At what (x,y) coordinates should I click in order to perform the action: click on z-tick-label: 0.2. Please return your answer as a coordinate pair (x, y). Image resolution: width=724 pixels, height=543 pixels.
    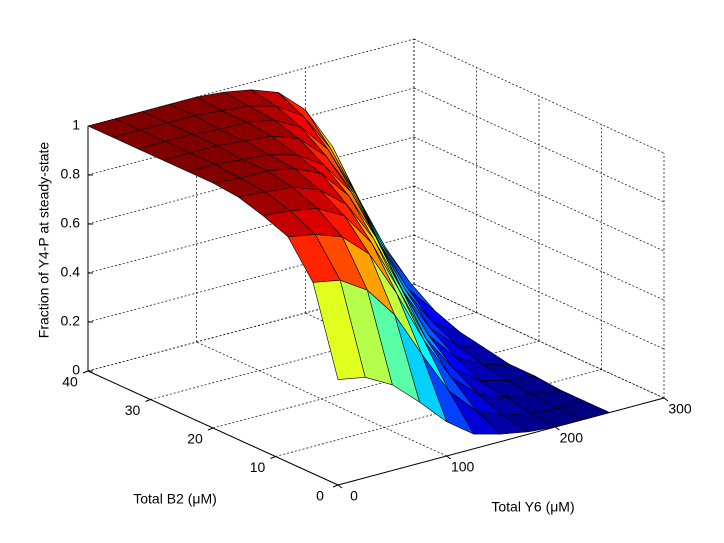
    Looking at the image, I should click on (71, 321).